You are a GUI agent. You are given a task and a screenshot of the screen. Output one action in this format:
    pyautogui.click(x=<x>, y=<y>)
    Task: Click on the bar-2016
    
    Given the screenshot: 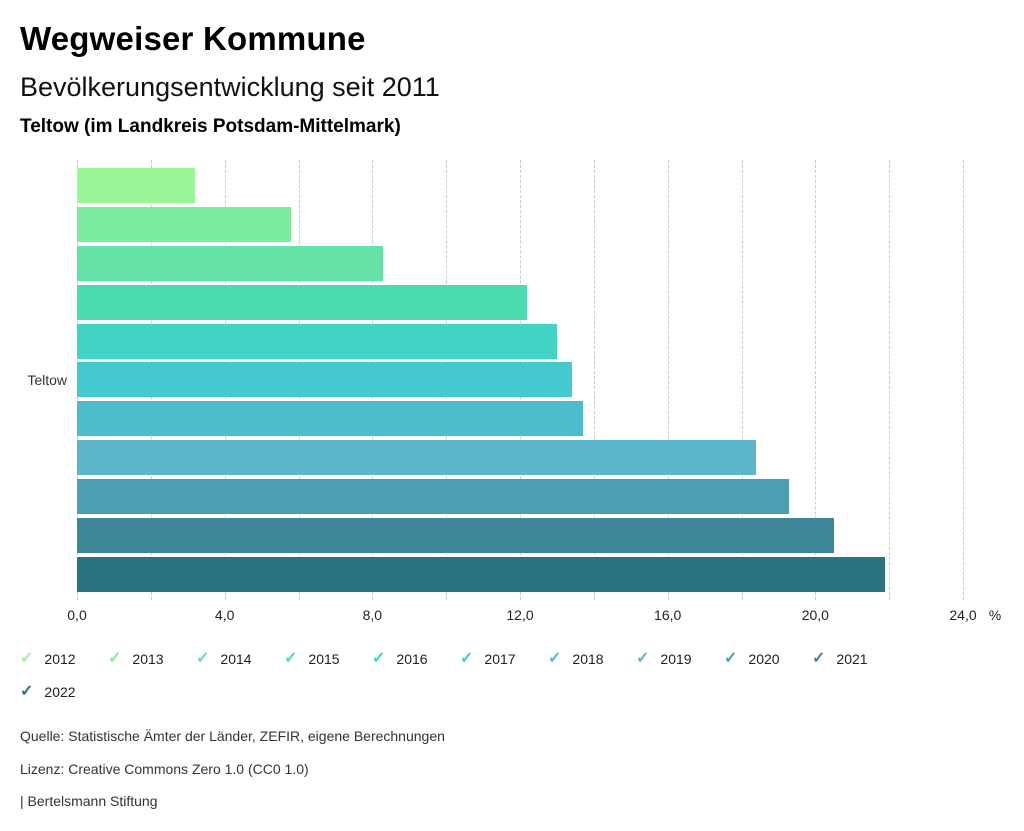 What is the action you would take?
    pyautogui.click(x=317, y=341)
    